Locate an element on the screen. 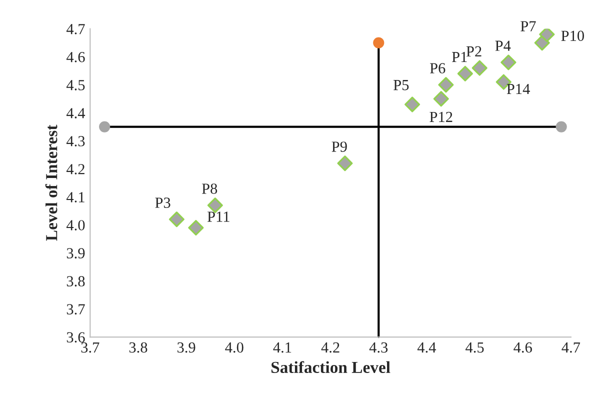  x-tick-label: 4.1 is located at coordinates (282, 347).